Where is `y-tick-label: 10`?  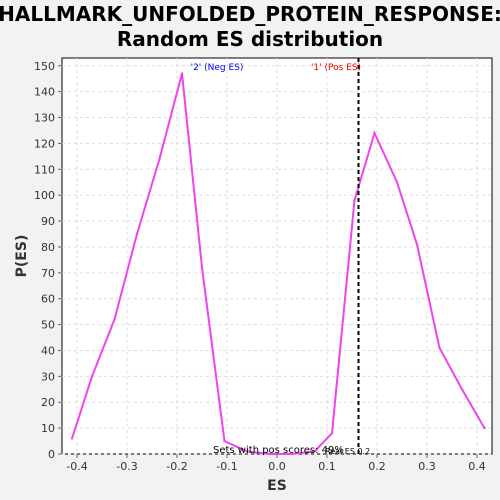 y-tick-label: 10 is located at coordinates (48, 428).